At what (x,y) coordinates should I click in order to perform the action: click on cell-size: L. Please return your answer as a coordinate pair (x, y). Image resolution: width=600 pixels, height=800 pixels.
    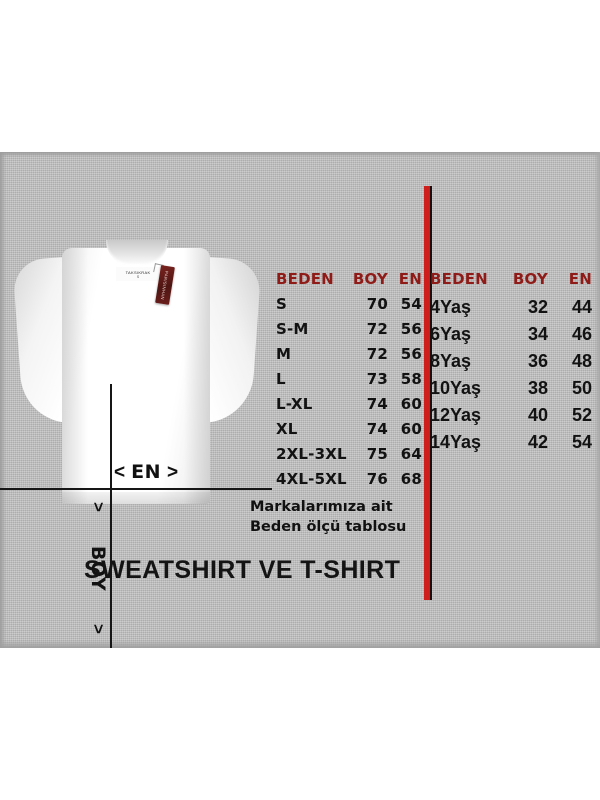
    Looking at the image, I should click on (281, 379).